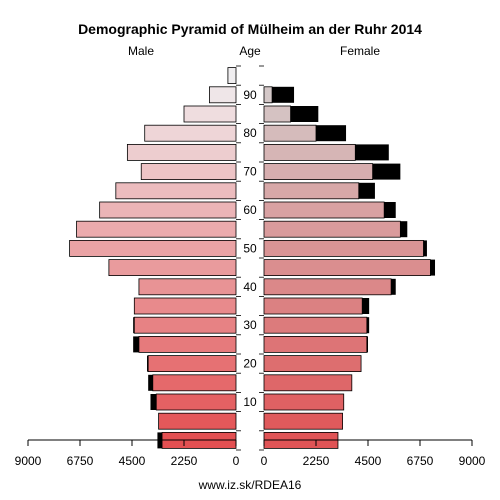  What do you see at coordinates (250, 51) in the screenshot?
I see `age-label: Age` at bounding box center [250, 51].